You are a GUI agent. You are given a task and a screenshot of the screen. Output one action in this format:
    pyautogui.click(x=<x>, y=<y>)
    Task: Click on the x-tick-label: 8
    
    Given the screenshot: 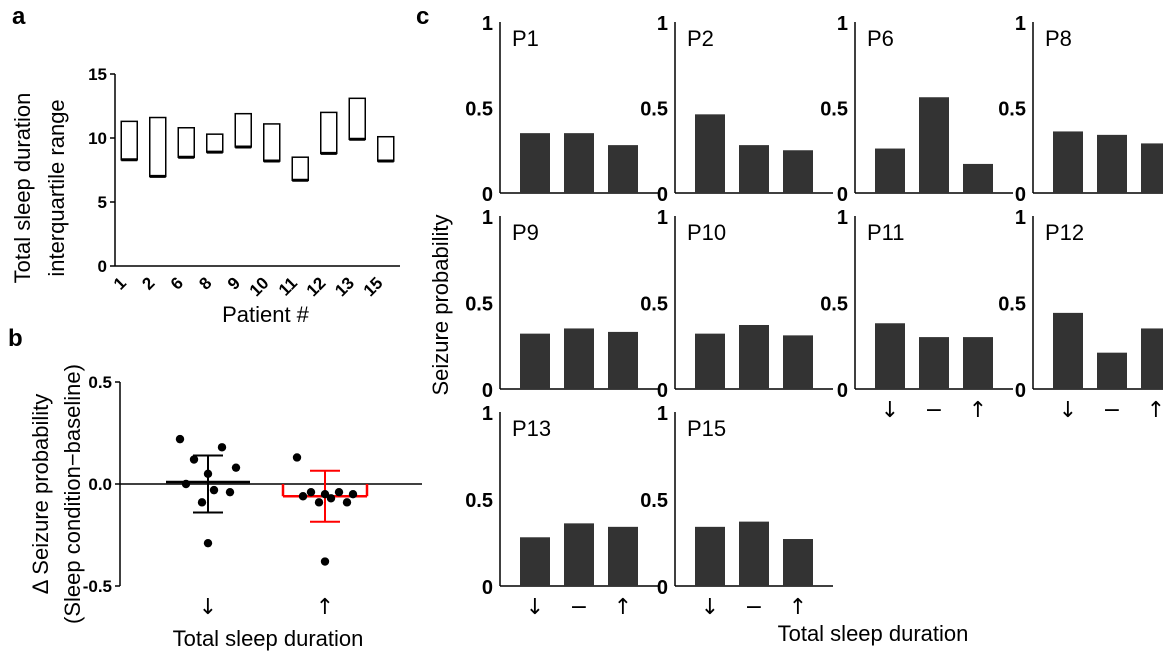 What is the action you would take?
    pyautogui.click(x=205, y=283)
    